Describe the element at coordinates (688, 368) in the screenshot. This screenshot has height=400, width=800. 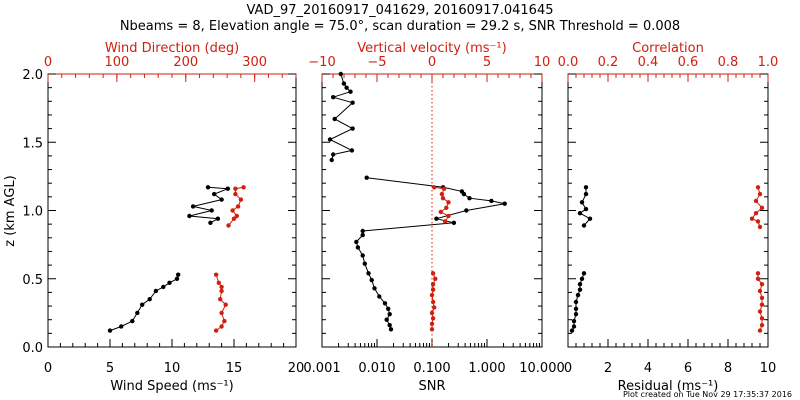
I see `x-bottom-tick-label: 6` at that location.